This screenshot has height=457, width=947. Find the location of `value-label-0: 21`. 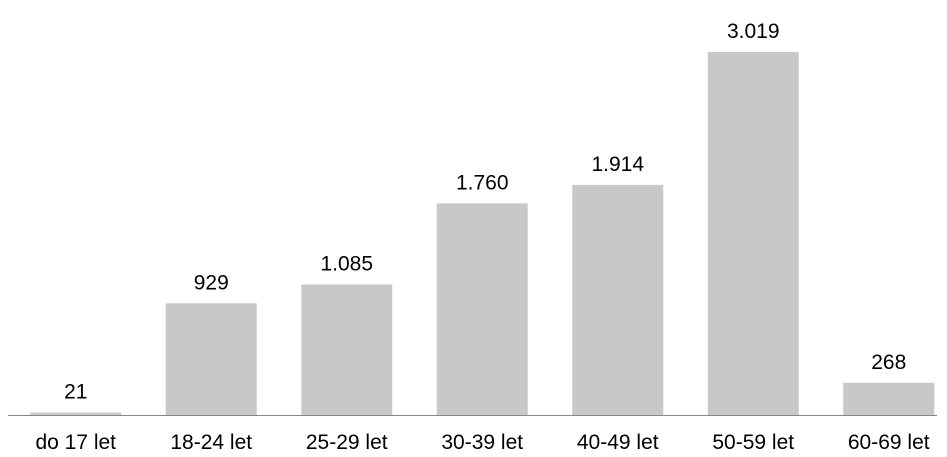

value-label-0: 21 is located at coordinates (75, 391).